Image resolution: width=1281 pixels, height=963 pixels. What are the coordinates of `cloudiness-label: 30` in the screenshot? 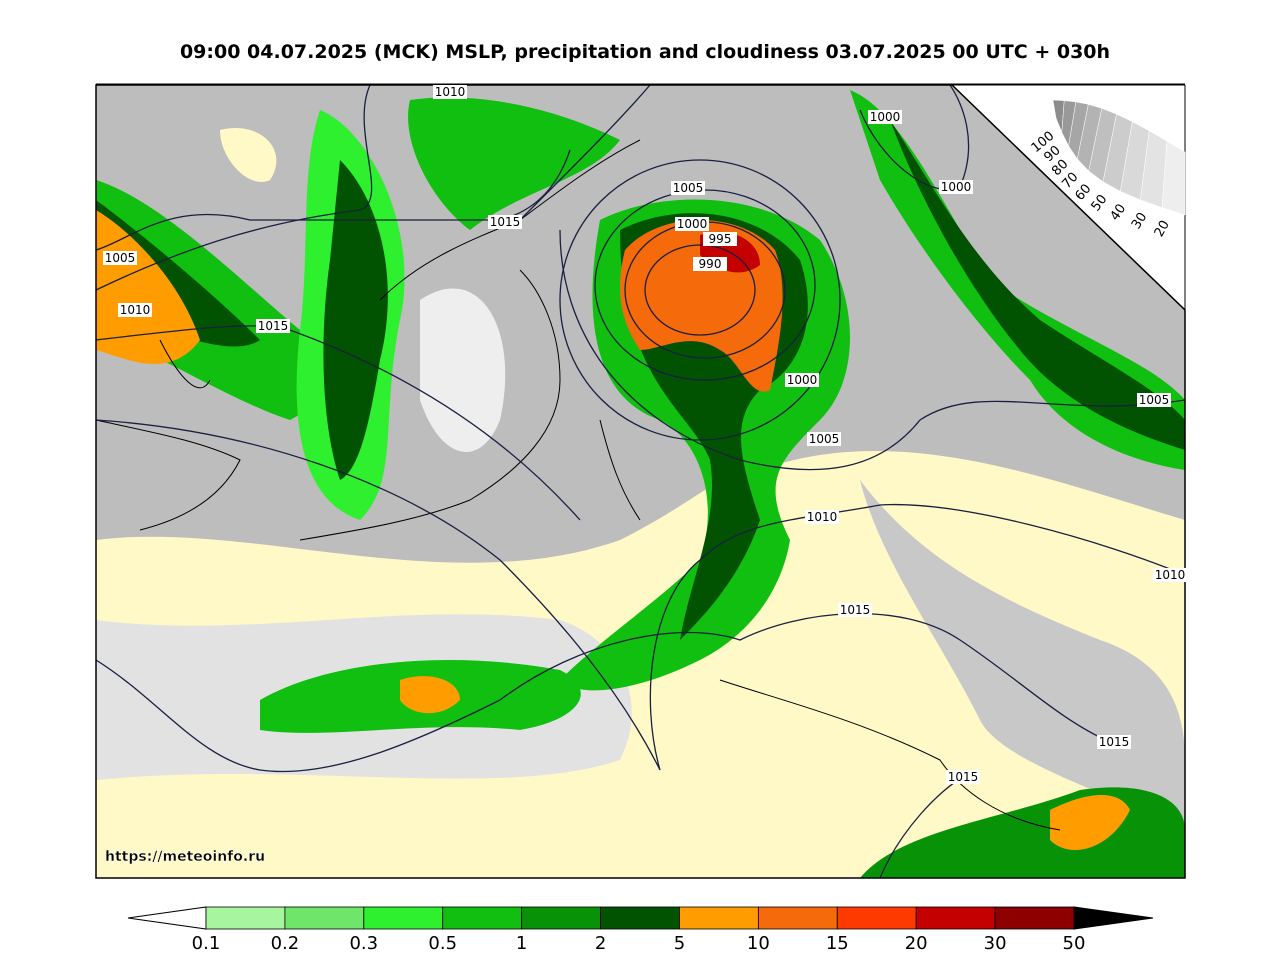 It's located at (1139, 221).